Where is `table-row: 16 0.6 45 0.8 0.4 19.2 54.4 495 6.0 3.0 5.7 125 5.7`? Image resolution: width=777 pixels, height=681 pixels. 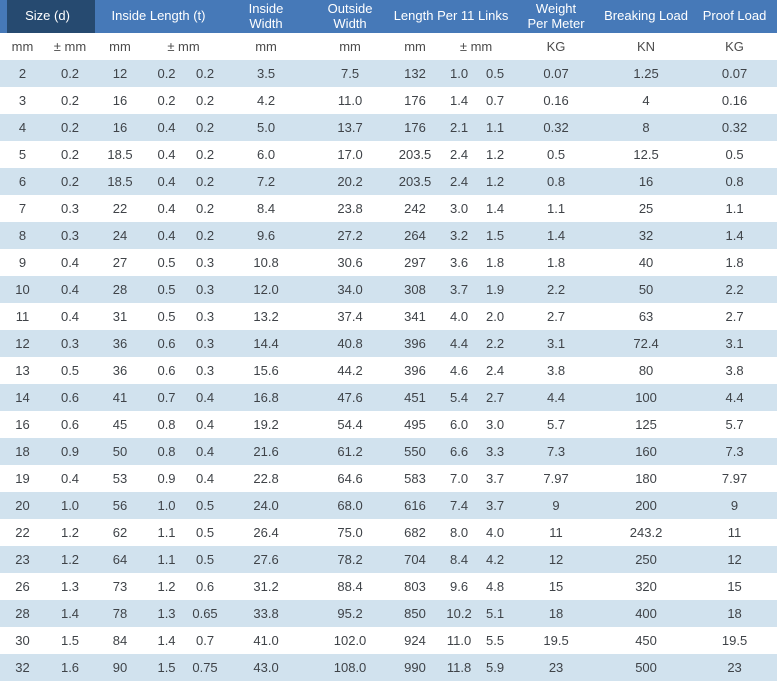
table-row: 16 0.6 45 0.8 0.4 19.2 54.4 495 6.0 3.0 5.7 125 5.7 is located at coordinates (388, 424).